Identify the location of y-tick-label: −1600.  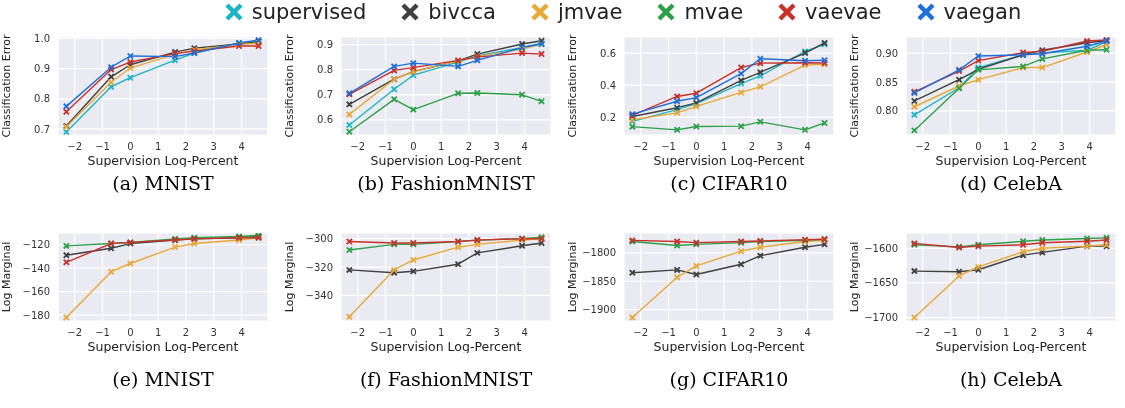
(881, 248).